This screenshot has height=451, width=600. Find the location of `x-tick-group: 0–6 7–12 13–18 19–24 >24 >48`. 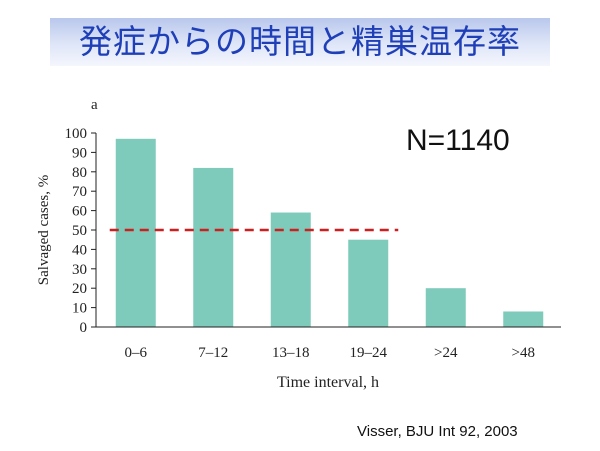

x-tick-group: 0–6 7–12 13–18 19–24 >24 >48 is located at coordinates (330, 353).